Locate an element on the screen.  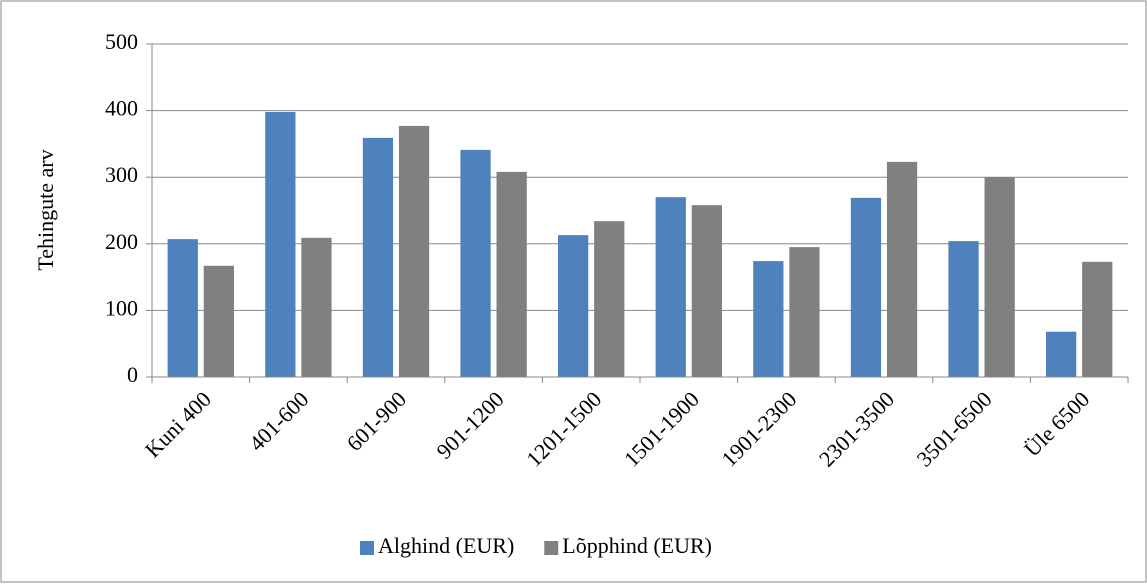
legend-label: Alghind (EUR) is located at coordinates (446, 545).